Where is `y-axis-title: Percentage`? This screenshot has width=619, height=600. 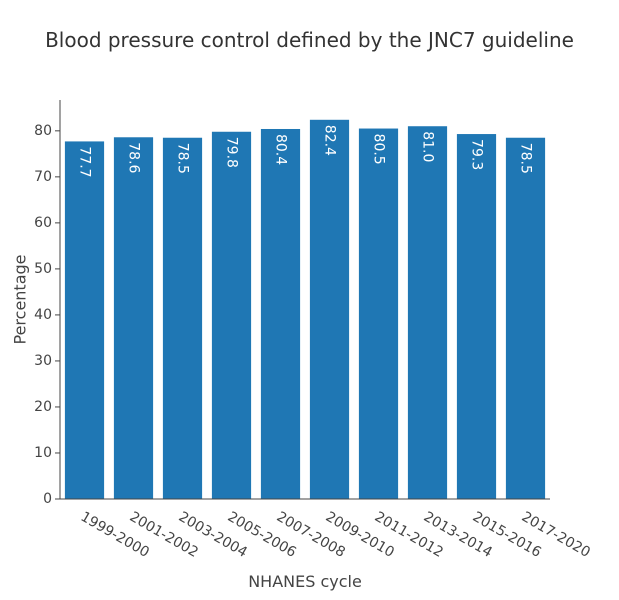
y-axis-title: Percentage is located at coordinates (20, 299).